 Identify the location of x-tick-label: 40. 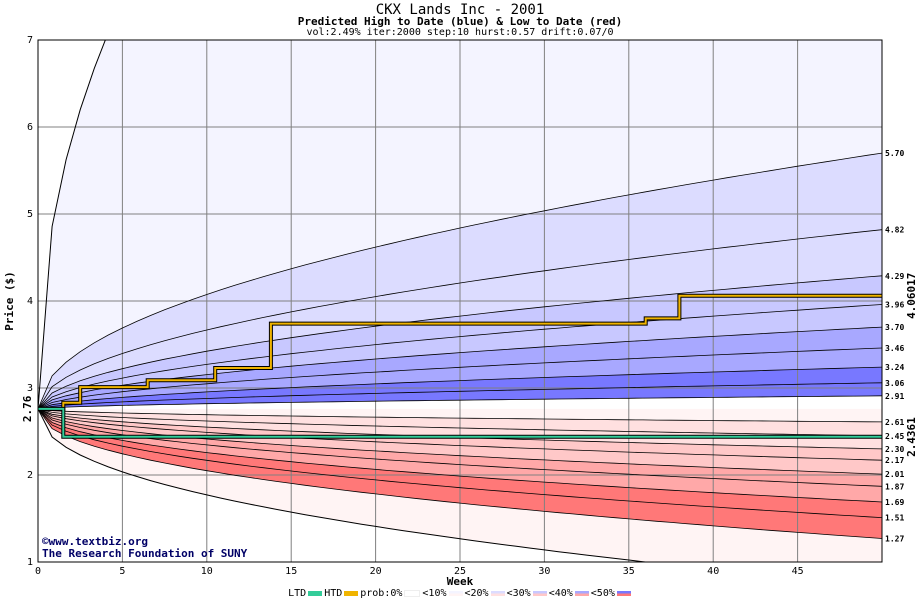
(713, 571).